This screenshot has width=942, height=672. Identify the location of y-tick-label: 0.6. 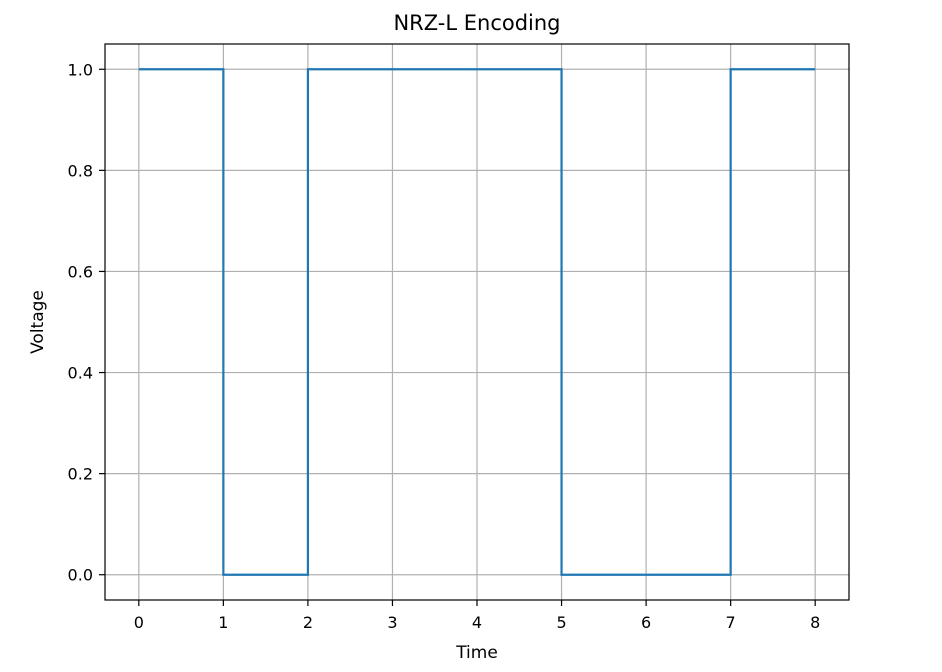
(80, 271).